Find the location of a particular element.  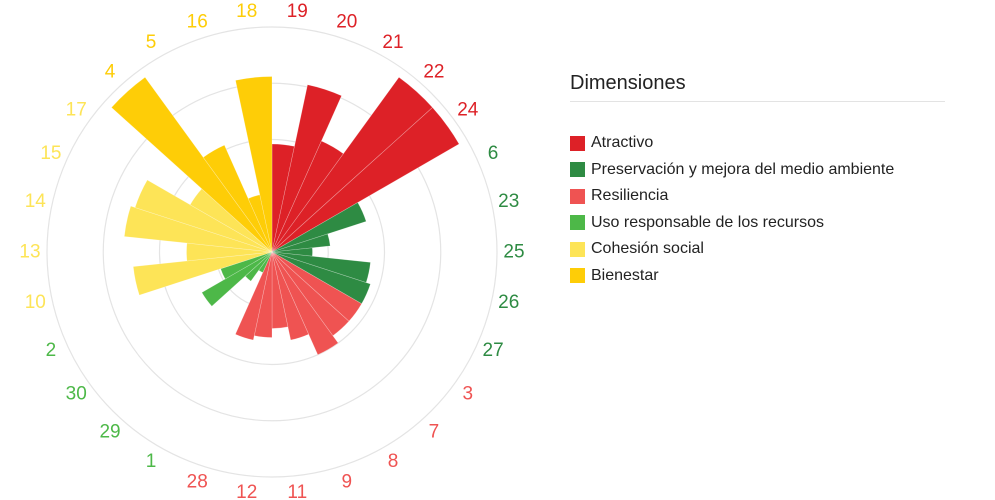

category-label-2: 2 is located at coordinates (51, 350).